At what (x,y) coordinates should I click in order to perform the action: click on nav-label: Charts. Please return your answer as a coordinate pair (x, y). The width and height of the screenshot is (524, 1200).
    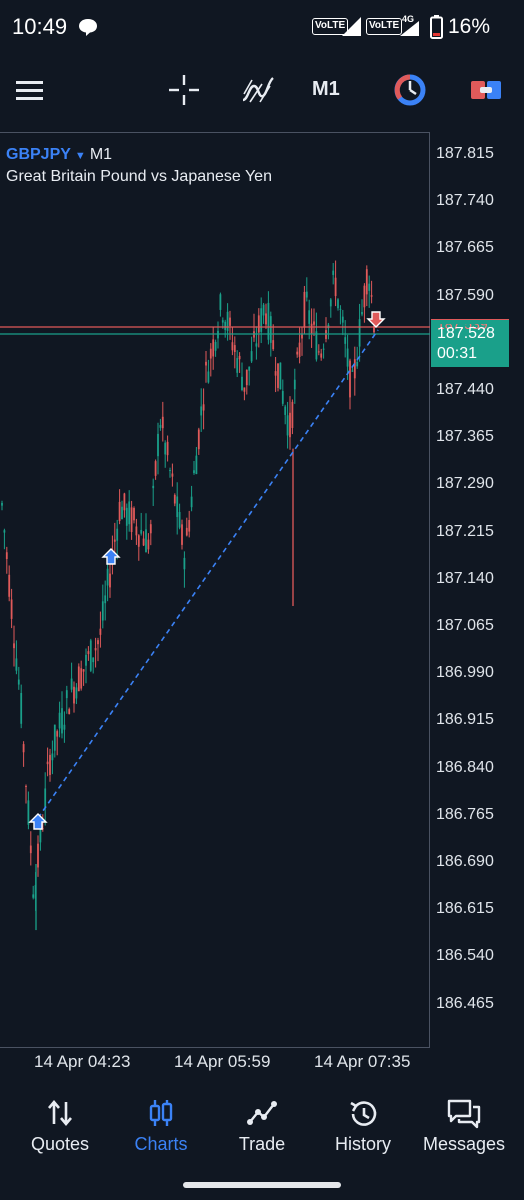
    Looking at the image, I should click on (161, 1144).